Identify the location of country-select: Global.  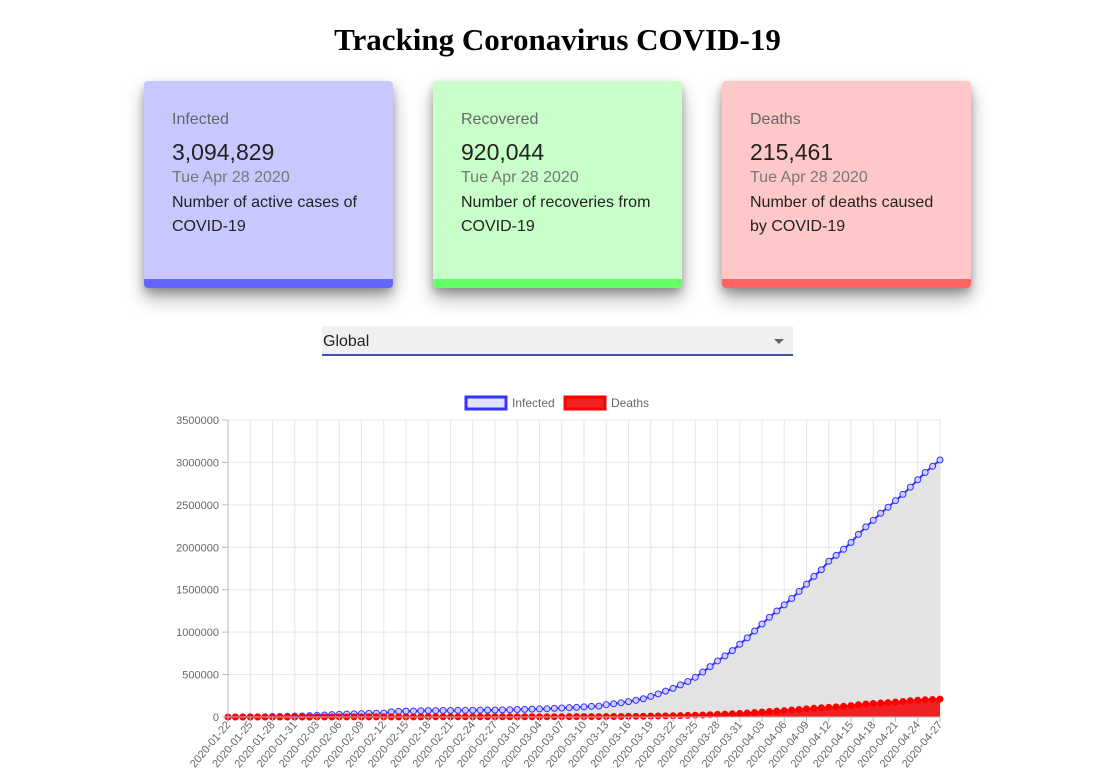
(557, 341).